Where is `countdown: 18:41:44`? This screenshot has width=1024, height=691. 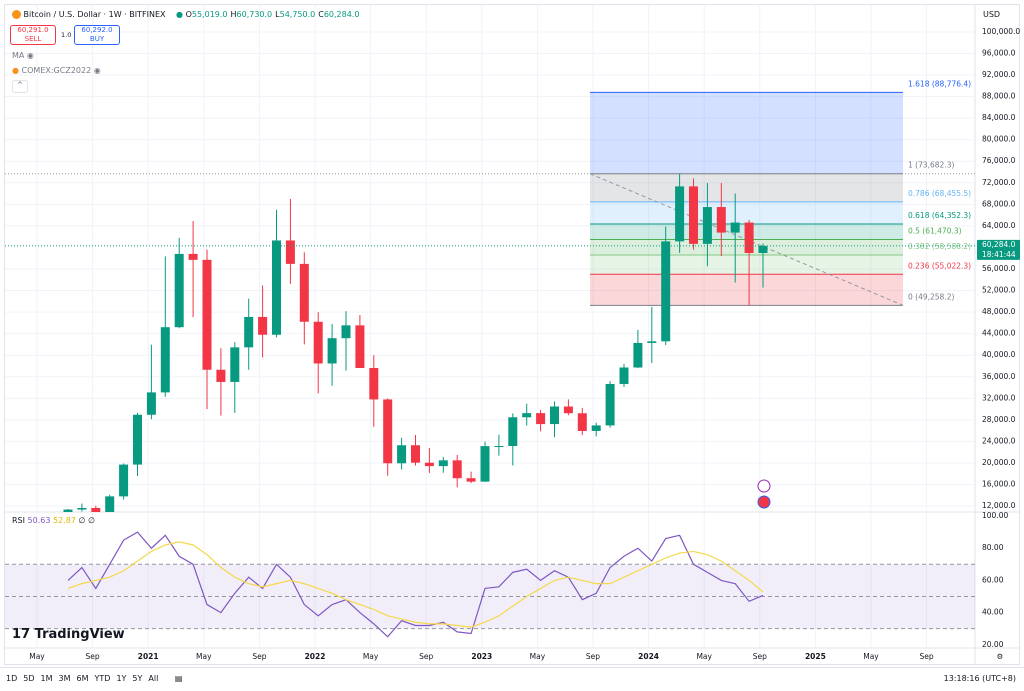
countdown: 18:41:44 is located at coordinates (999, 254).